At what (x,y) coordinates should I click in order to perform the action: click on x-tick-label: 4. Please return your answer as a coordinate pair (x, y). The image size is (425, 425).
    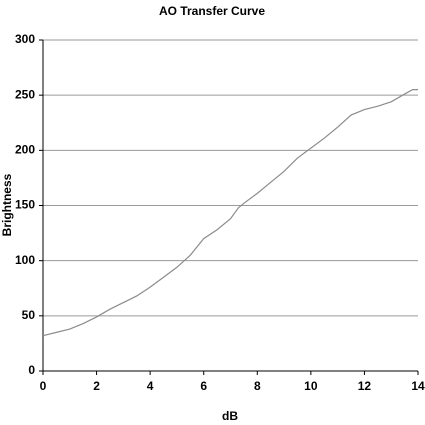
    Looking at the image, I should click on (150, 386).